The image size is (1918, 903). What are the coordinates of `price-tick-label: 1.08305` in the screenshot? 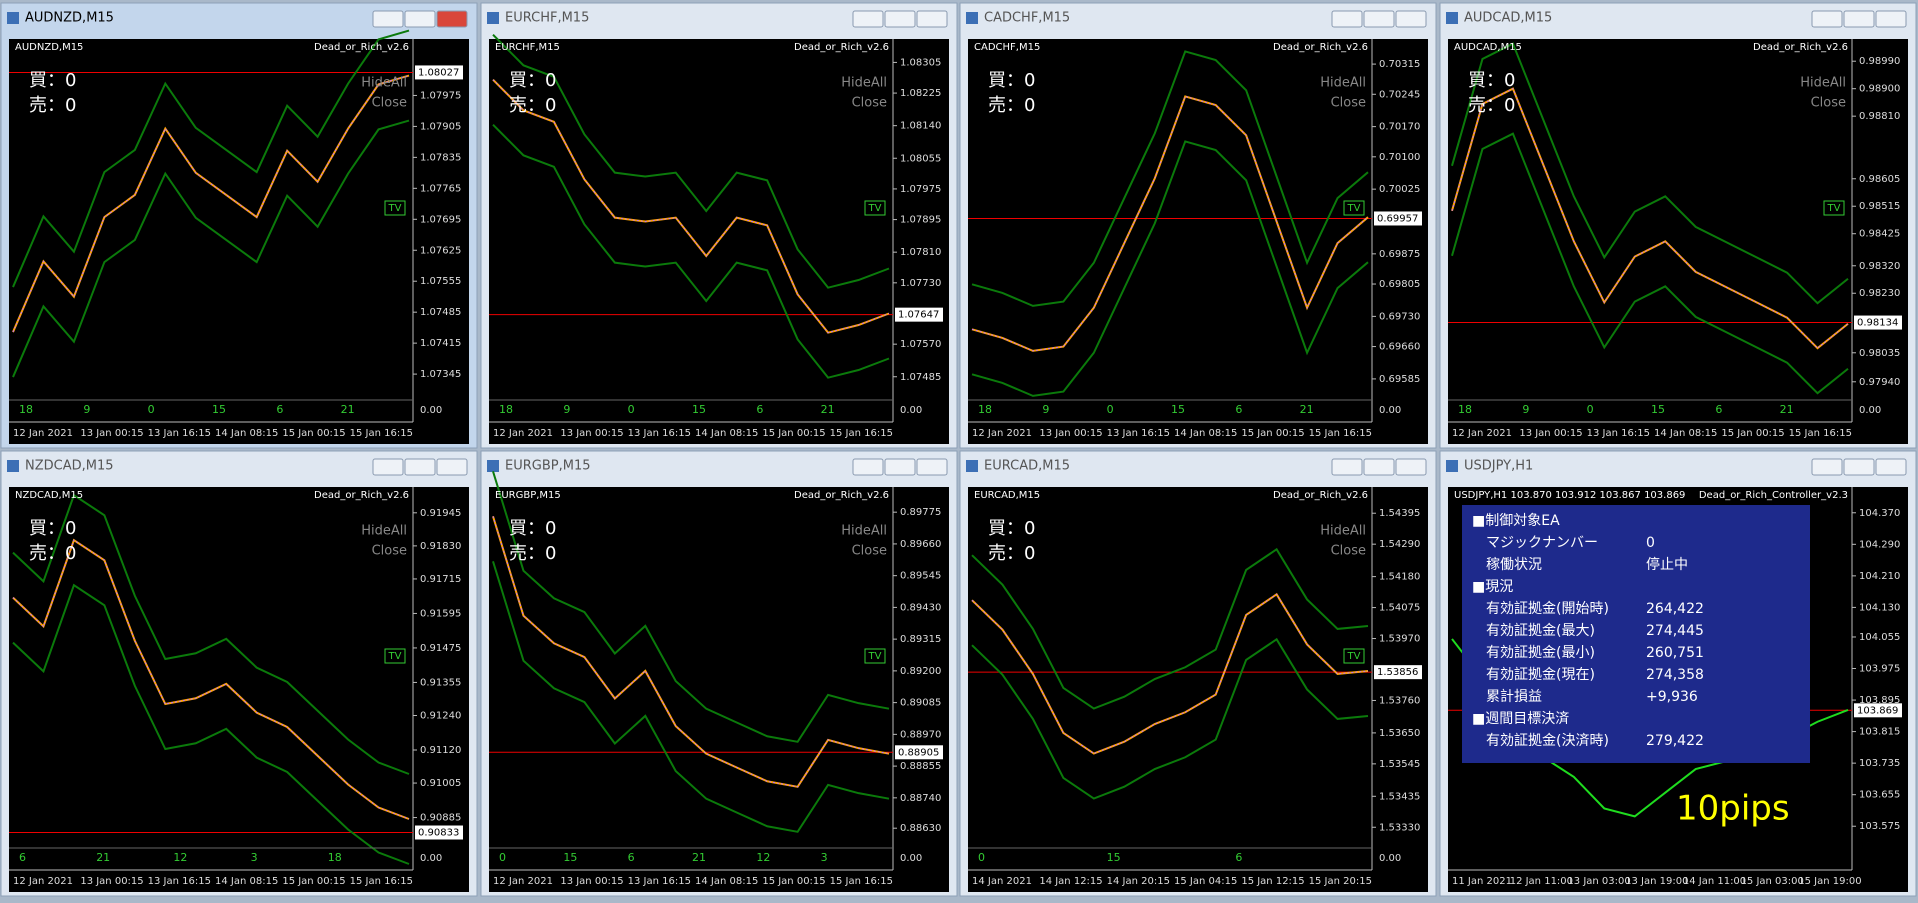 It's located at (920, 62).